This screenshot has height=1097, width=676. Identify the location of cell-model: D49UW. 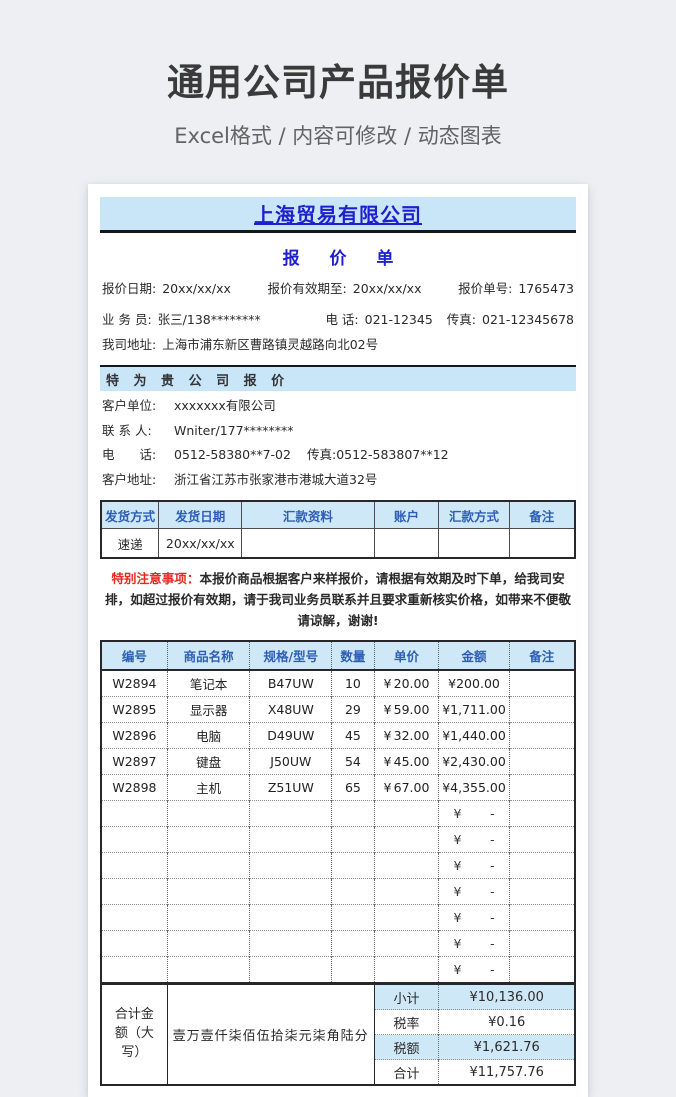
(290, 735).